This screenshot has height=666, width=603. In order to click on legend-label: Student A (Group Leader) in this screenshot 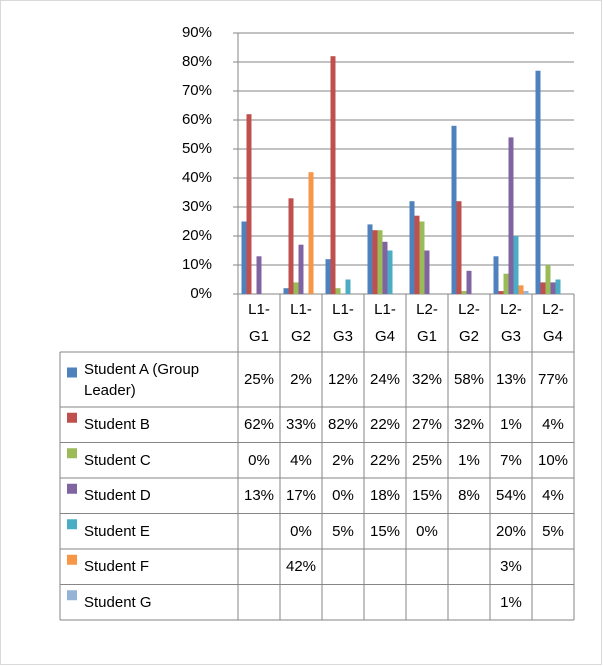, I will do `click(160, 379)`.